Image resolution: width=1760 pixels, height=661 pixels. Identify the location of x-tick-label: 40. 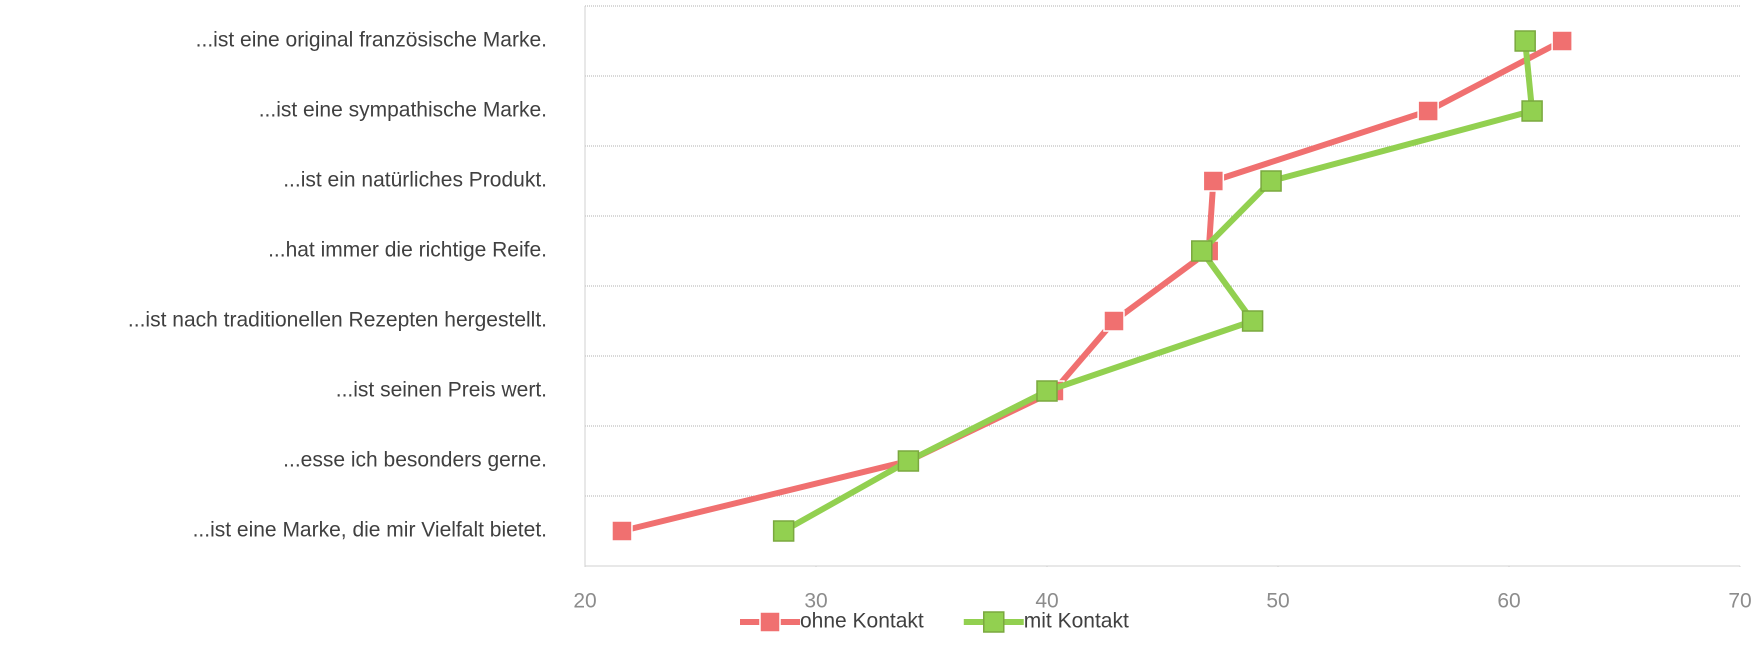
(1046, 601).